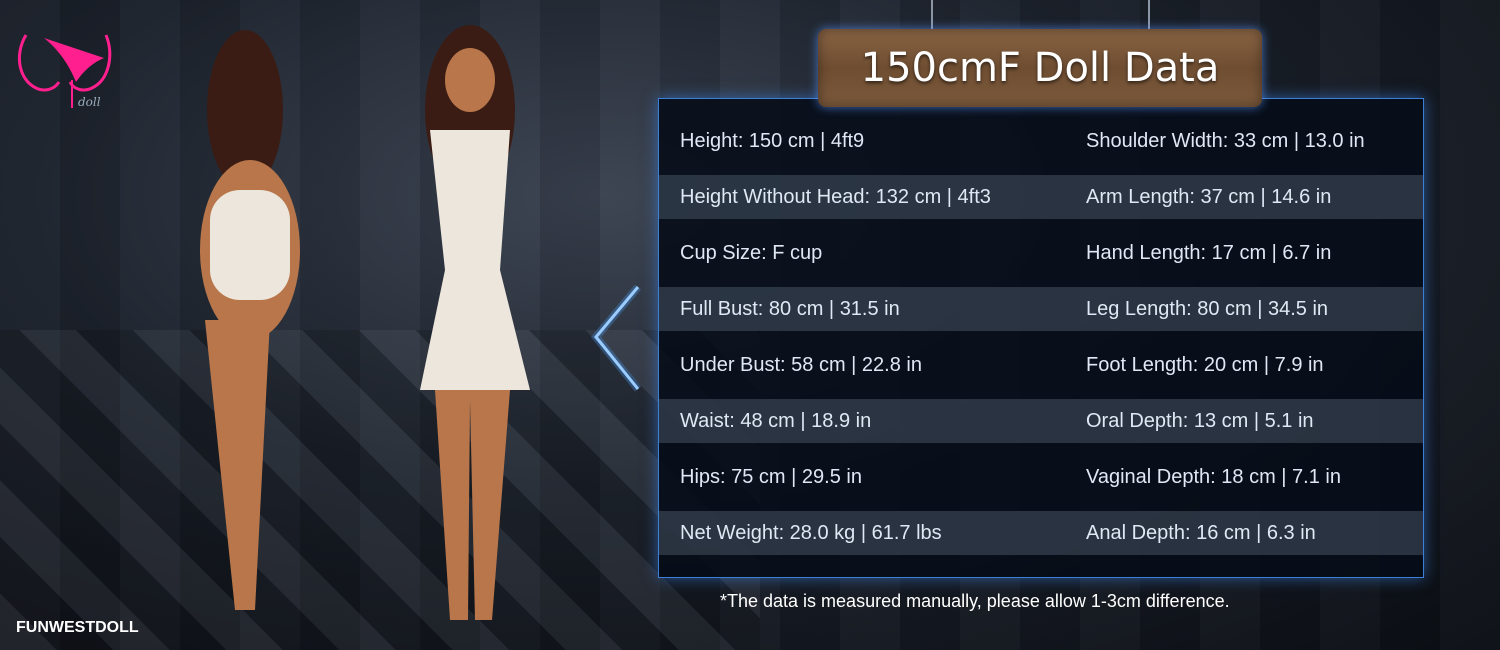 This screenshot has width=1500, height=650. I want to click on chevron-left-icon, so click(616, 338).